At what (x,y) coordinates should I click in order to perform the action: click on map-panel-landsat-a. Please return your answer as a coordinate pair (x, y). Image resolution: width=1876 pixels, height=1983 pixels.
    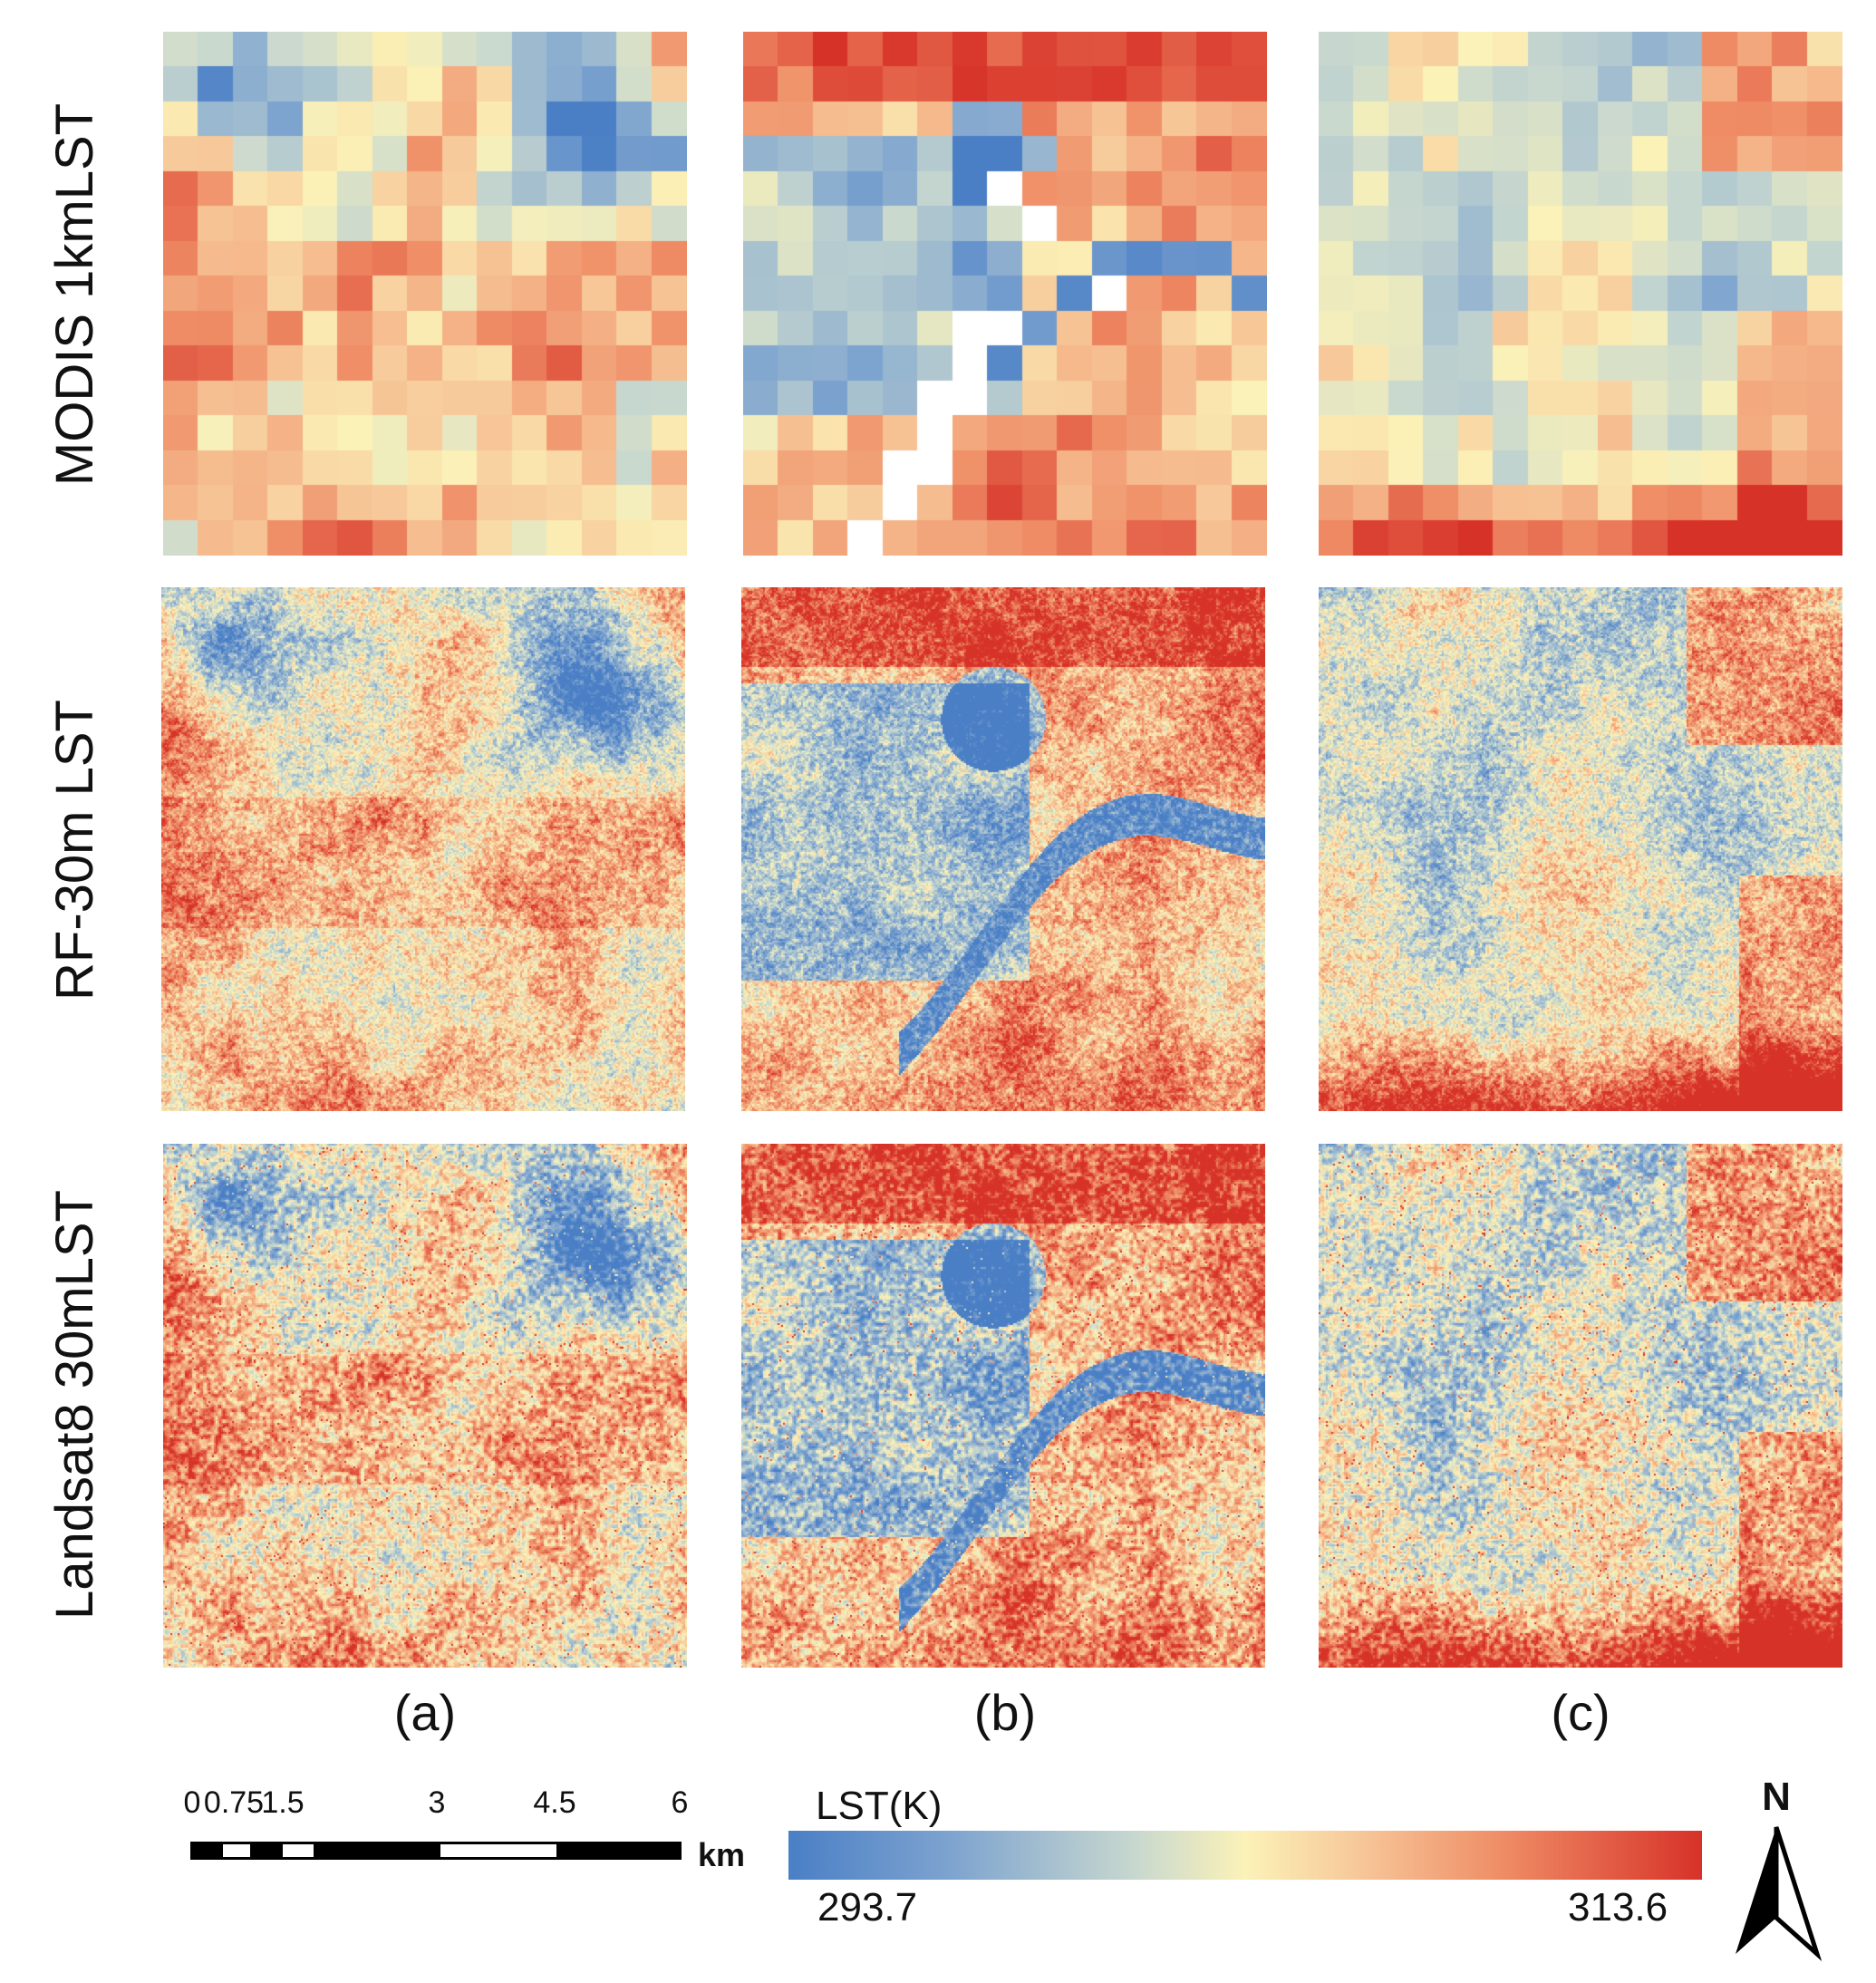
    Looking at the image, I should click on (425, 1406).